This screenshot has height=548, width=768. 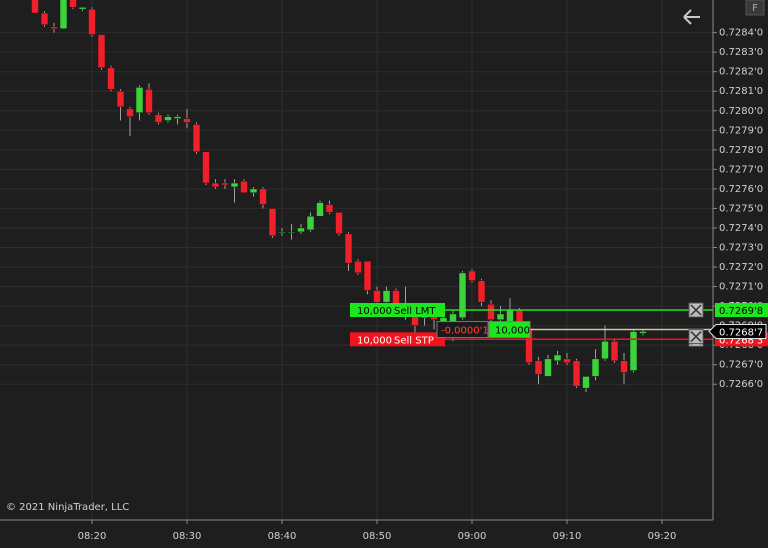 I want to click on order-cancel-icon, so click(x=696, y=310).